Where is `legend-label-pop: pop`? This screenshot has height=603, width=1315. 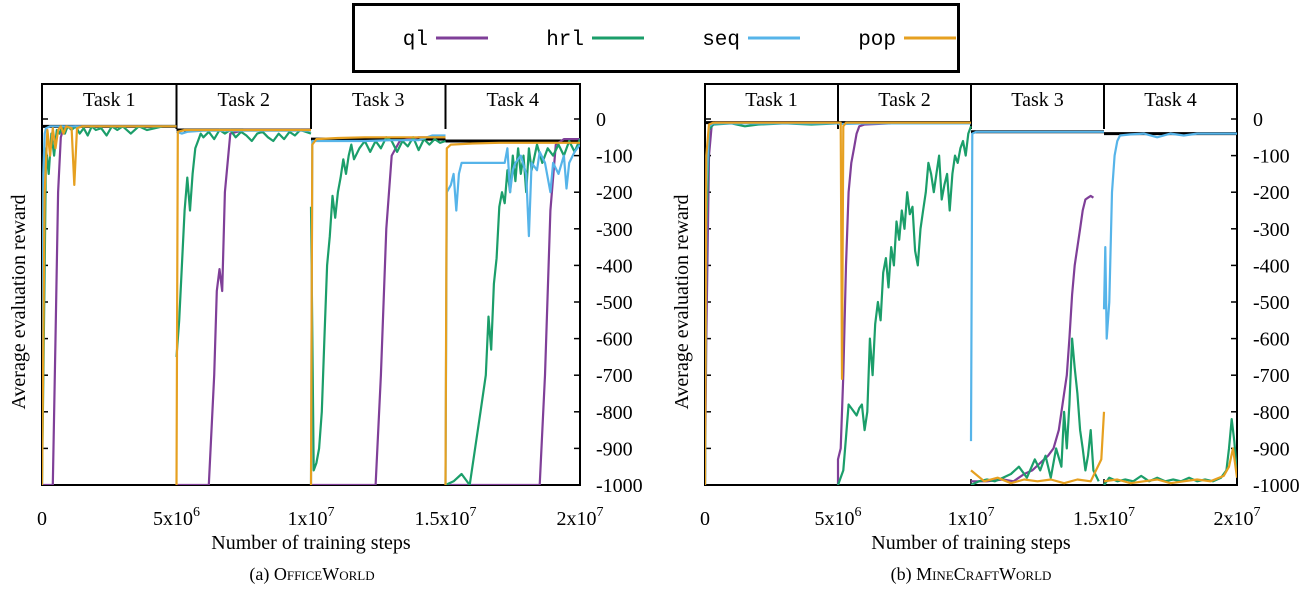
legend-label-pop: pop is located at coordinates (877, 40).